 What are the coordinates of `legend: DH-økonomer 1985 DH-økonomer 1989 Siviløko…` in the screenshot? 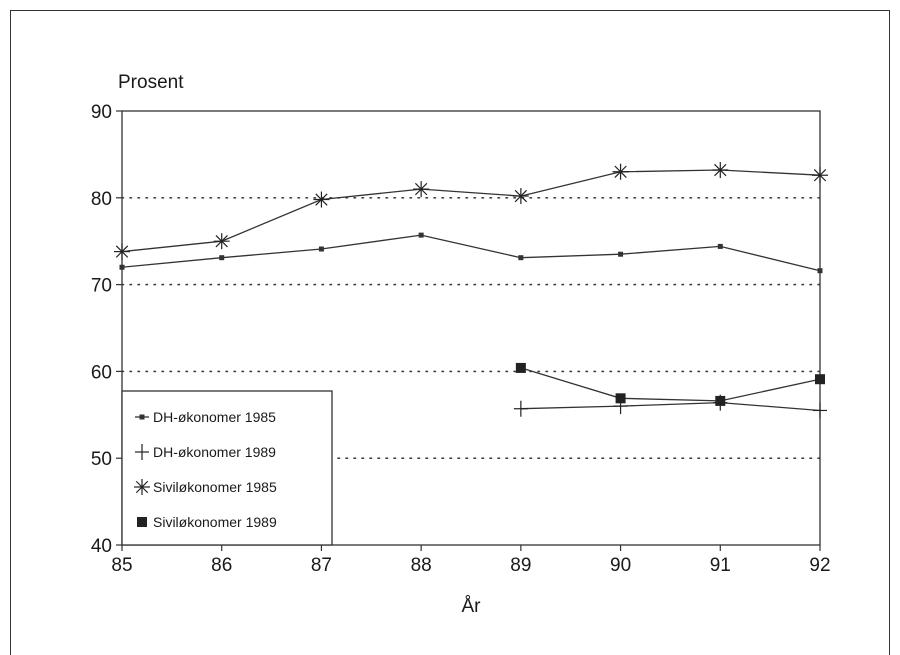 It's located at (227, 468).